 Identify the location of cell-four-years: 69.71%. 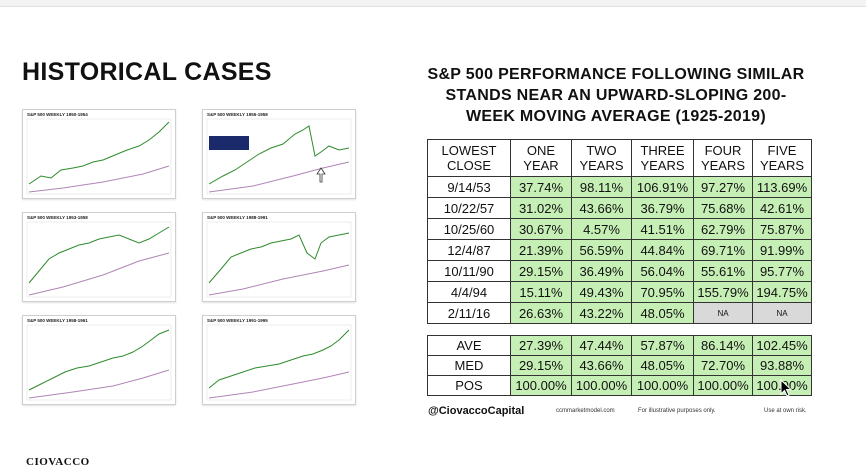
(723, 250).